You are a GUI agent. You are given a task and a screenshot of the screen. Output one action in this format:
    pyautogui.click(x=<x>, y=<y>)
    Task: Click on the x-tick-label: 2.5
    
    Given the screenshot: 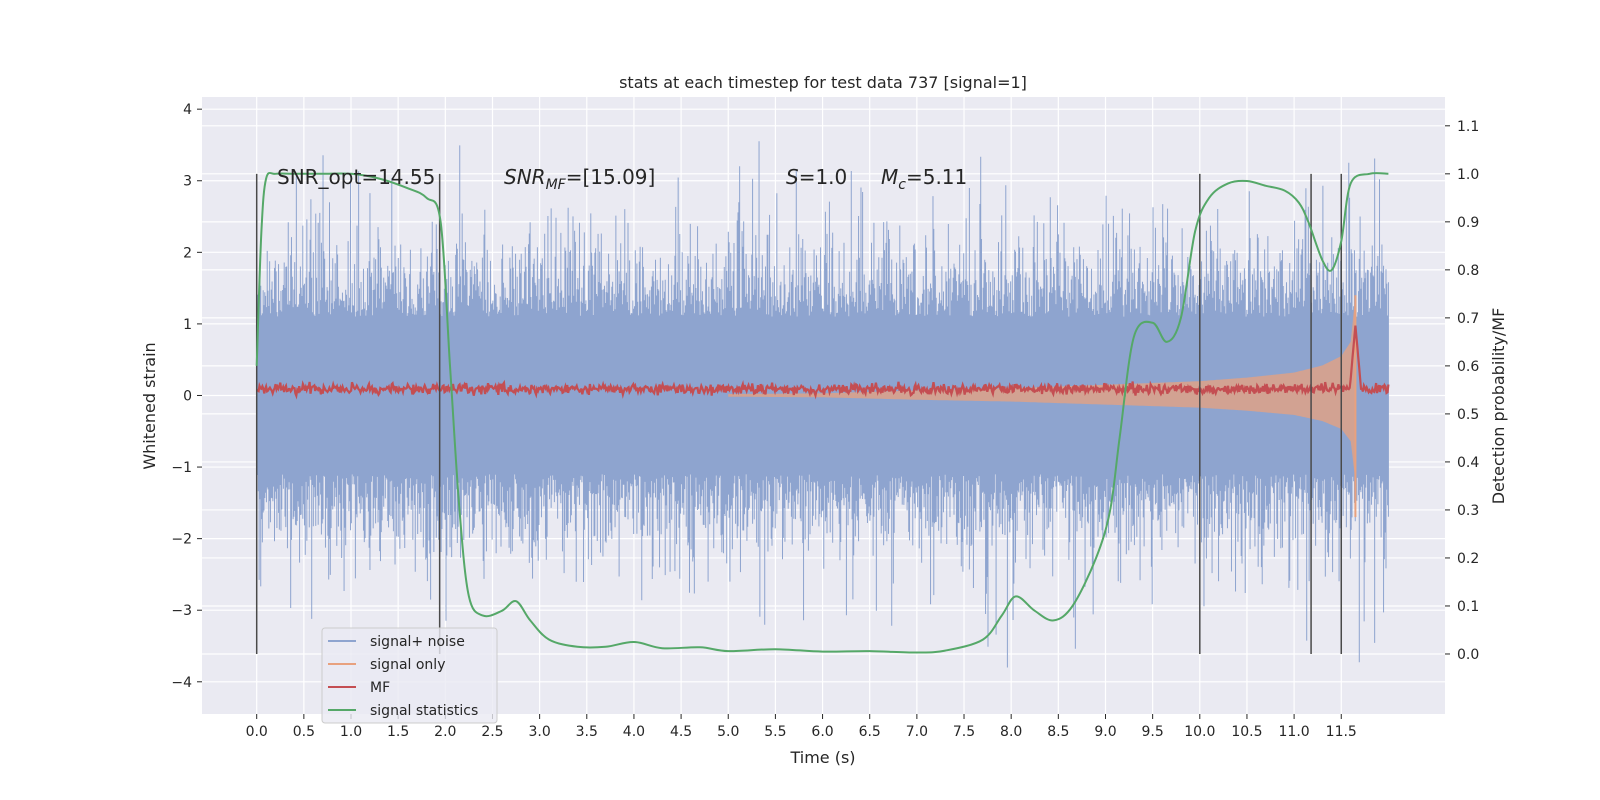 What is the action you would take?
    pyautogui.click(x=492, y=732)
    